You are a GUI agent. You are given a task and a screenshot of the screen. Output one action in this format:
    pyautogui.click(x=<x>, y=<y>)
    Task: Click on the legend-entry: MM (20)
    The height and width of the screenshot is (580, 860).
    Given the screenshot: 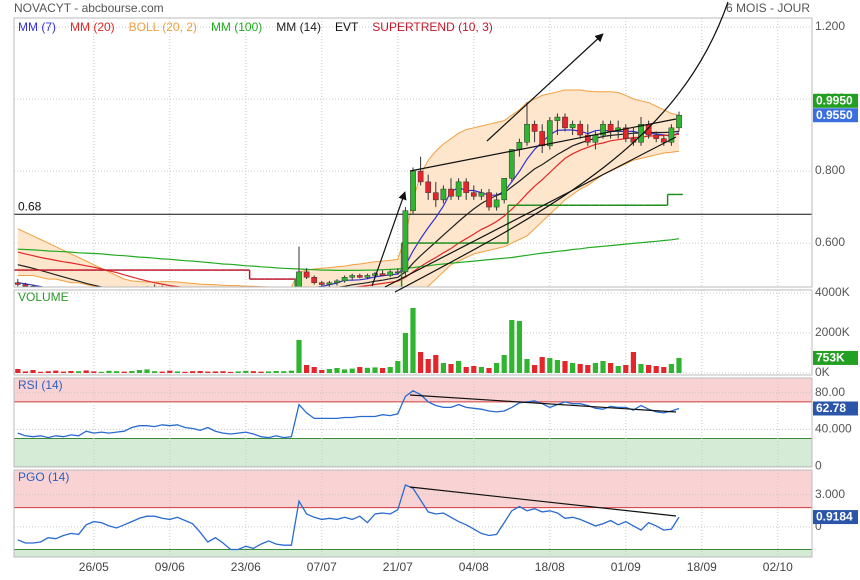 What is the action you would take?
    pyautogui.click(x=92, y=27)
    